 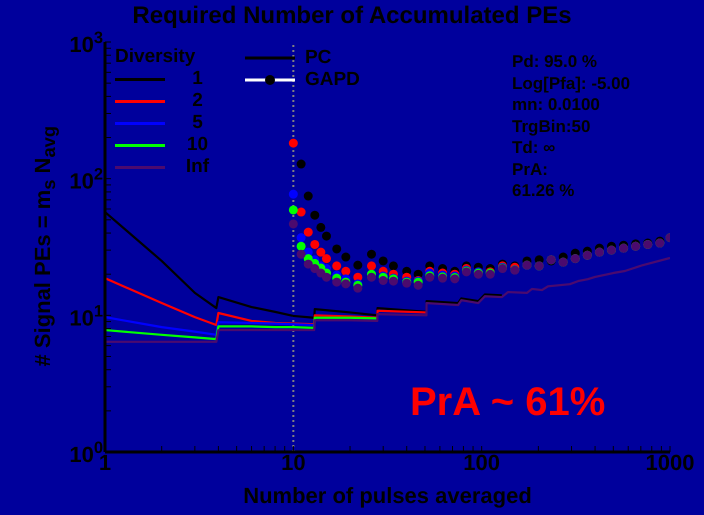 I want to click on legend-label: GAPD, so click(x=332, y=80).